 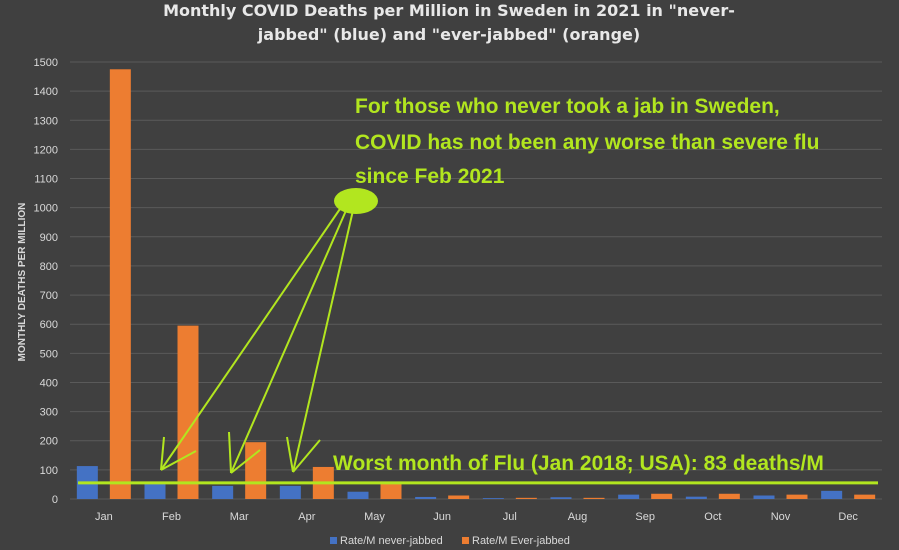 What do you see at coordinates (155, 490) in the screenshot?
I see `bar-never-jabbed-feb` at bounding box center [155, 490].